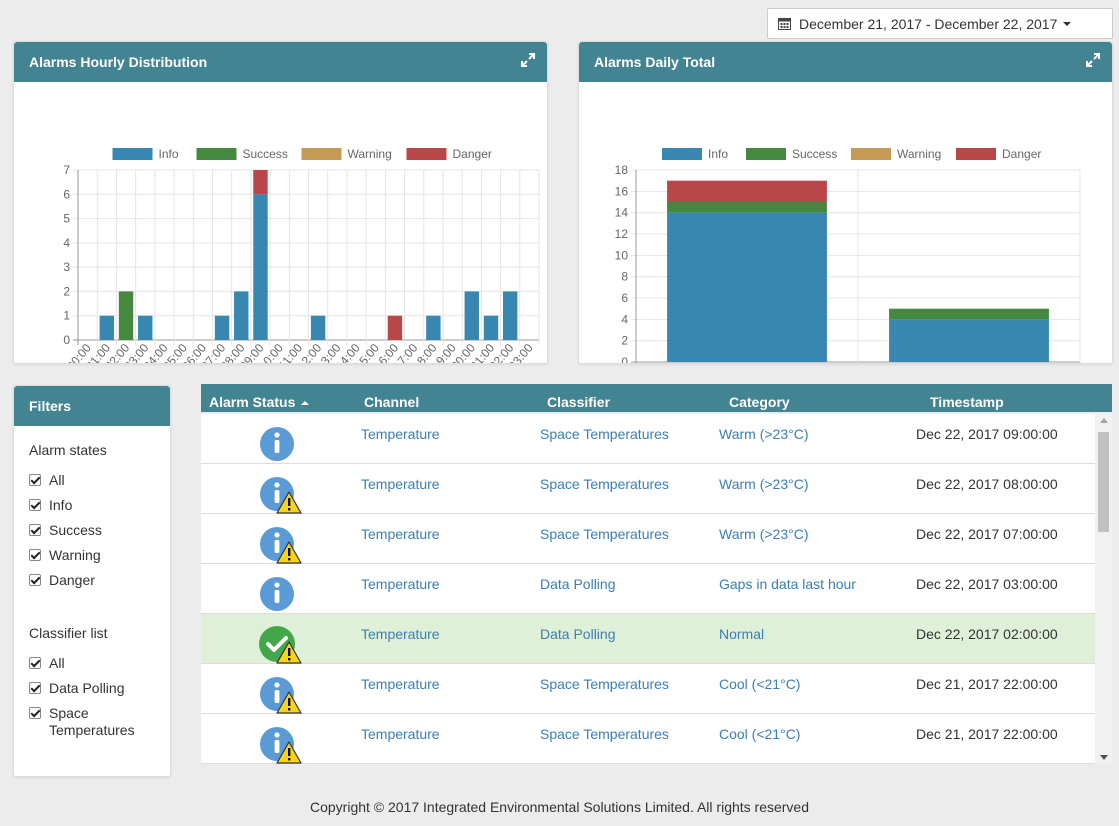 The width and height of the screenshot is (1119, 826). I want to click on alarm-state-checkbox-row: Success, so click(92, 530).